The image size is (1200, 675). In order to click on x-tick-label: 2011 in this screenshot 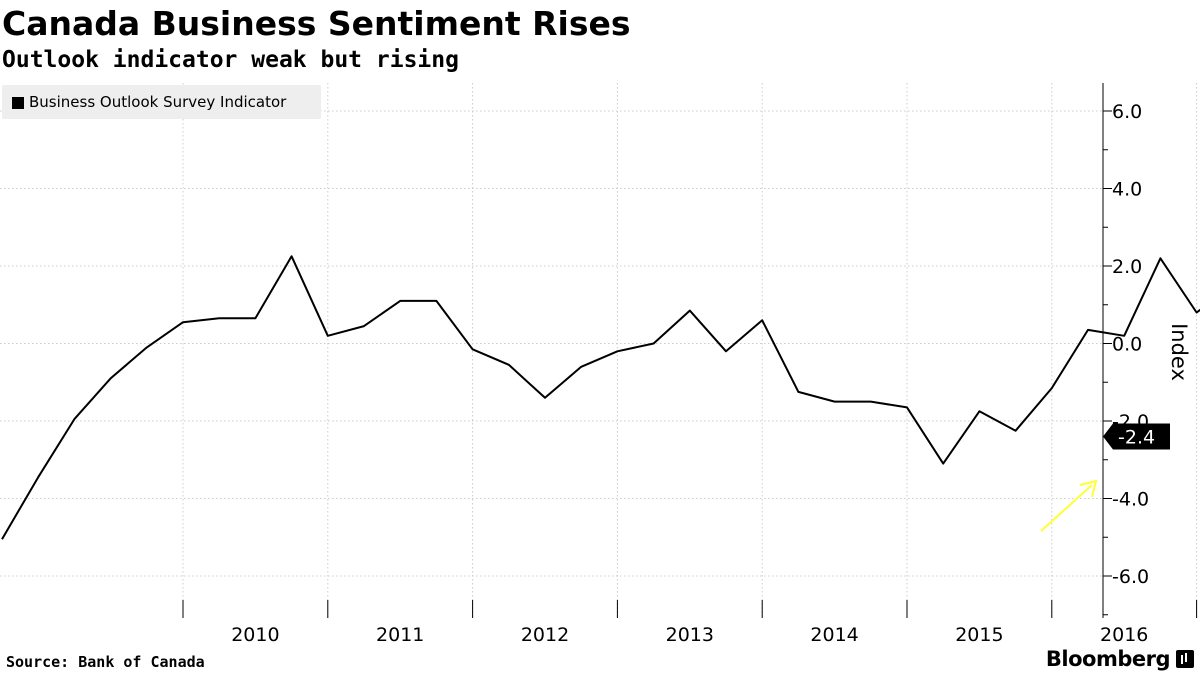, I will do `click(400, 635)`.